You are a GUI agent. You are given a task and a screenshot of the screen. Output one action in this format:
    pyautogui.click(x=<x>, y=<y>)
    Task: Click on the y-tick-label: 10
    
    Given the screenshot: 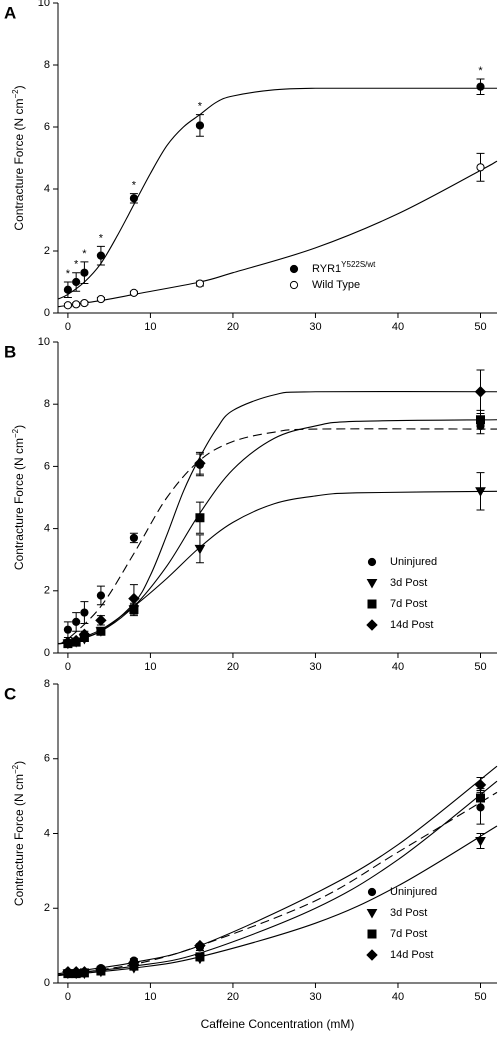 What is the action you would take?
    pyautogui.click(x=44, y=4)
    